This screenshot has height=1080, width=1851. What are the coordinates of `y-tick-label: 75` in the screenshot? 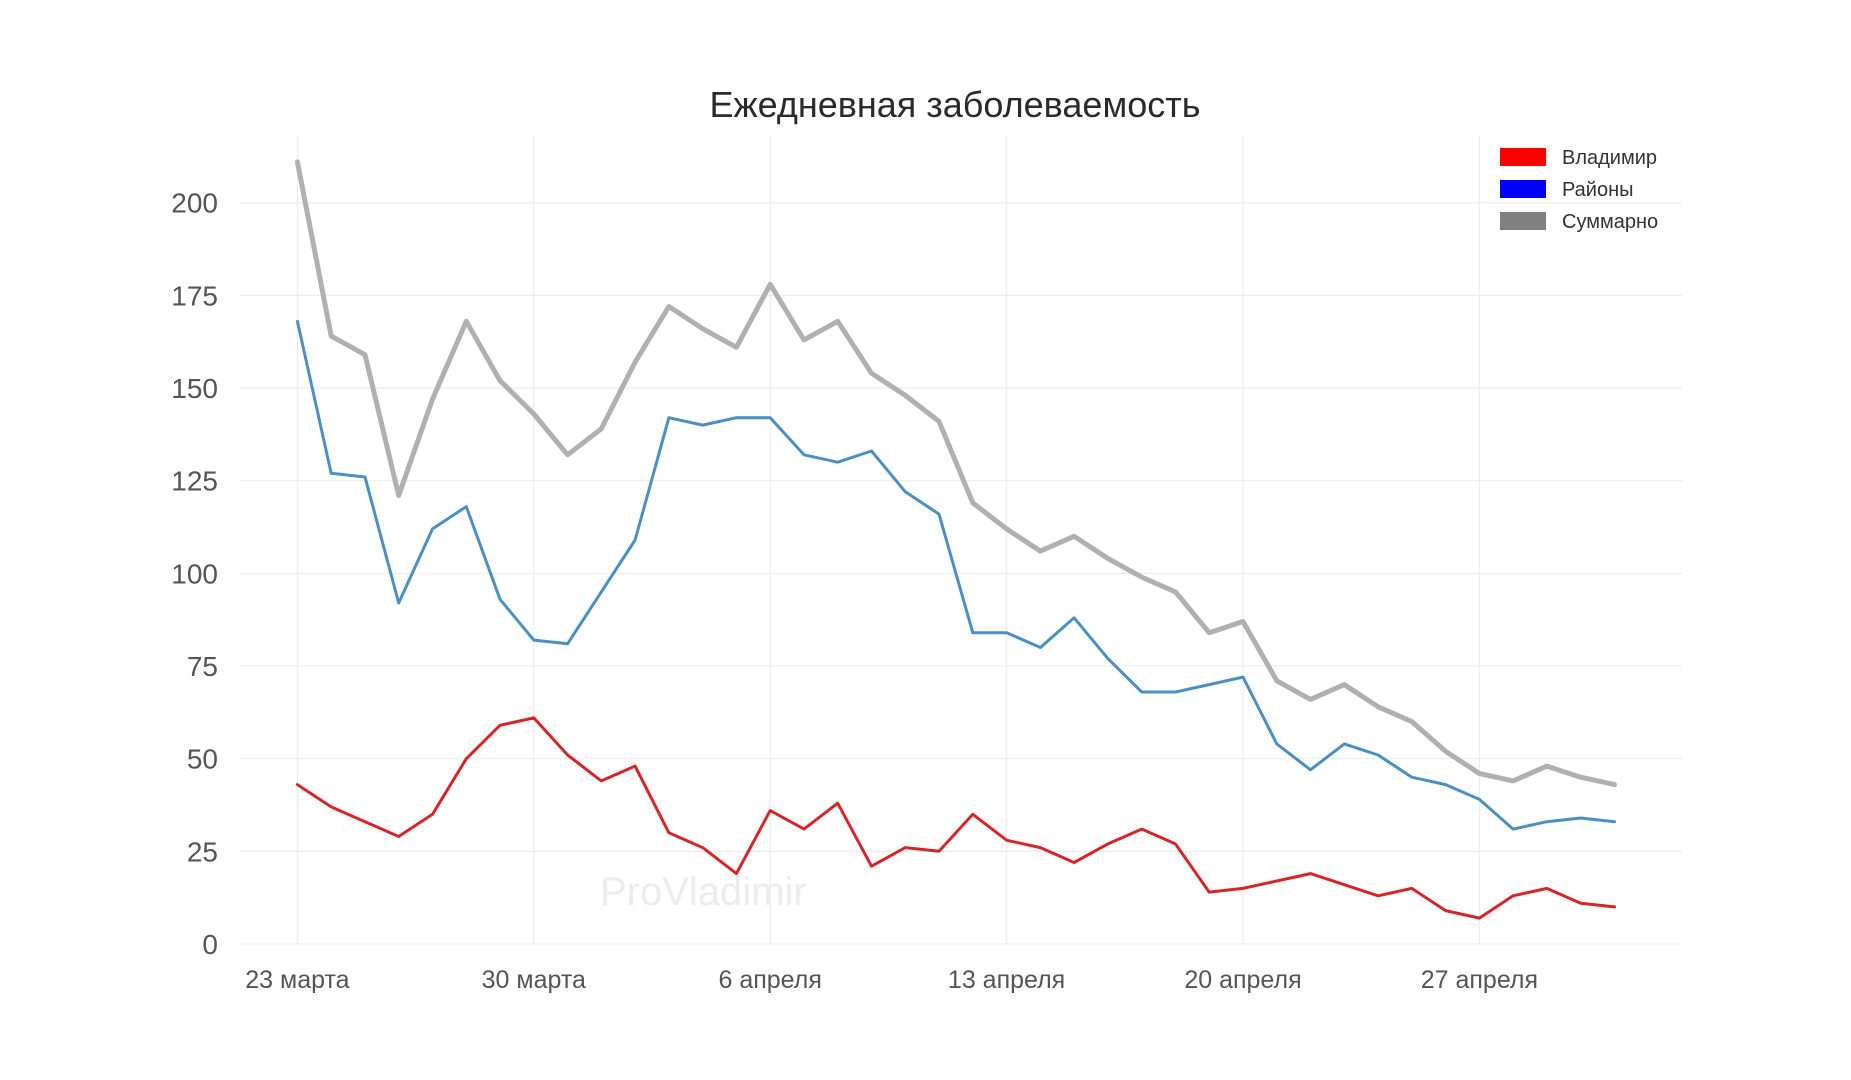 It's located at (202, 666).